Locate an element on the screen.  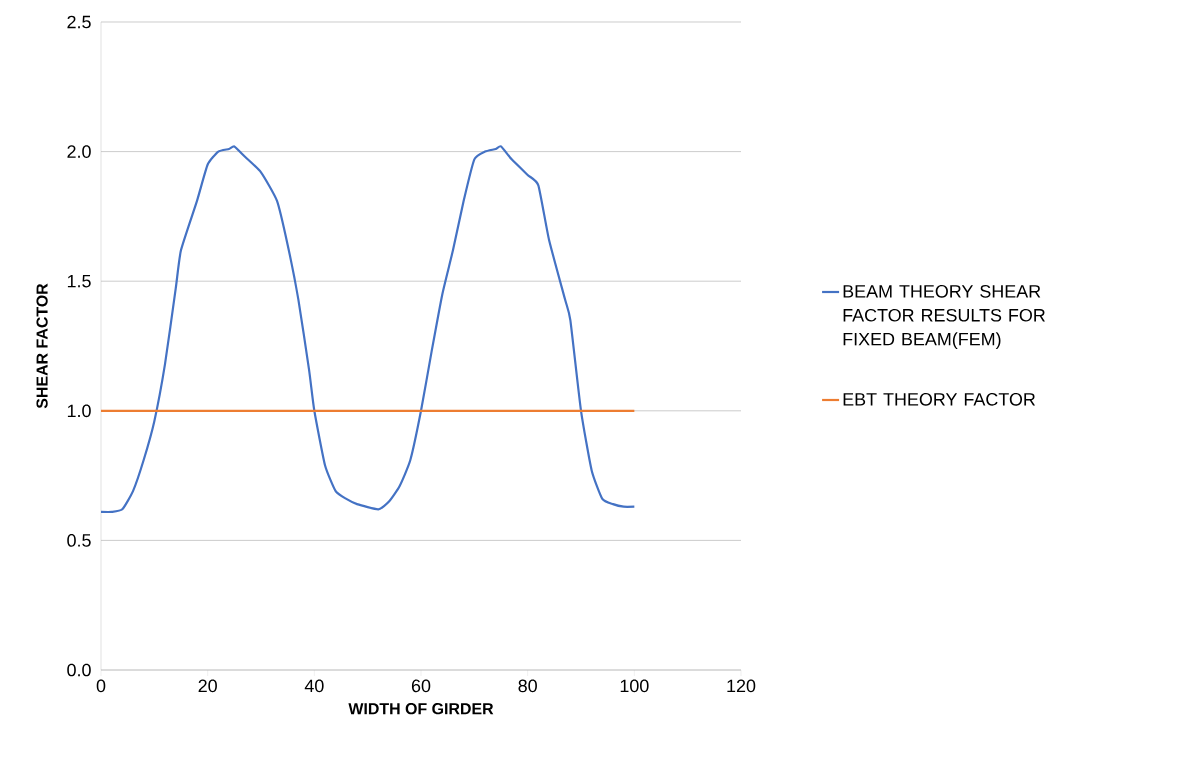
y-tick-label: 0.0 is located at coordinates (79, 670).